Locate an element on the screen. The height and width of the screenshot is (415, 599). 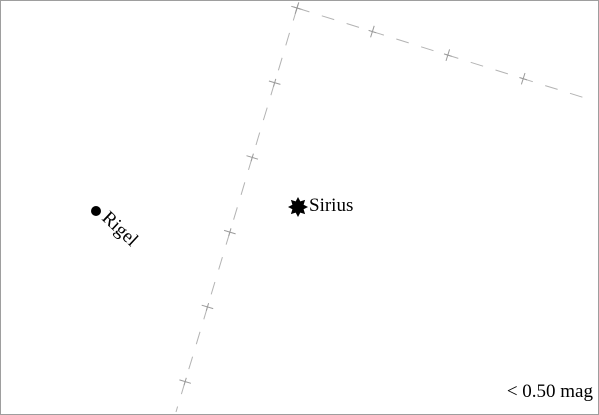
star-label-rigel: Rigel is located at coordinates (120, 228).